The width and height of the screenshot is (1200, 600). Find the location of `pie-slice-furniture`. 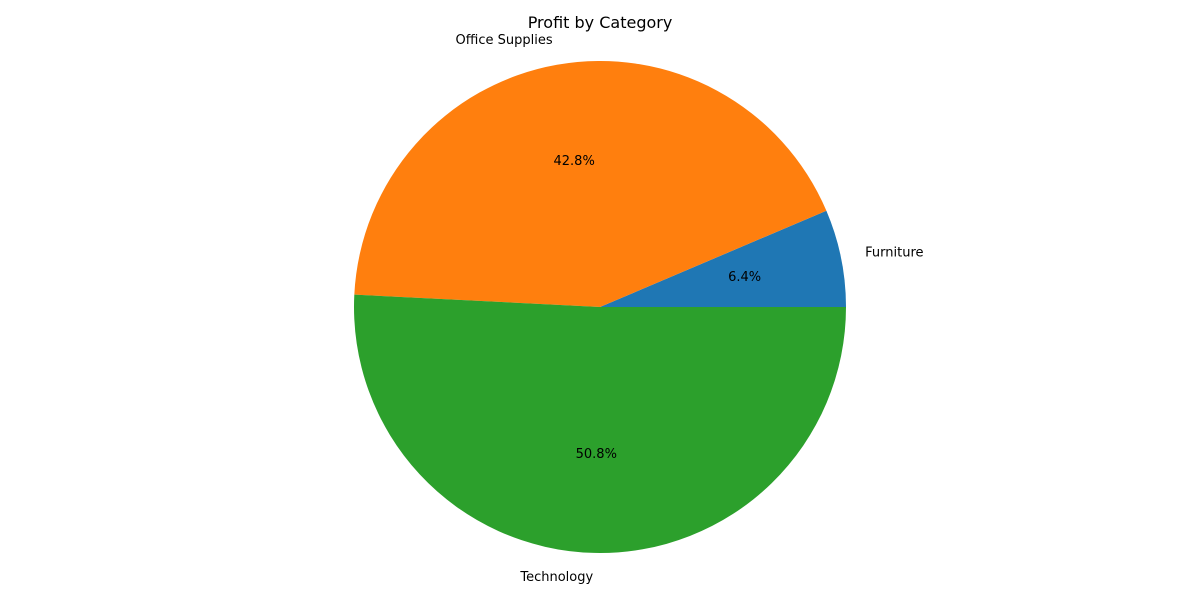

pie-slice-furniture is located at coordinates (723, 258).